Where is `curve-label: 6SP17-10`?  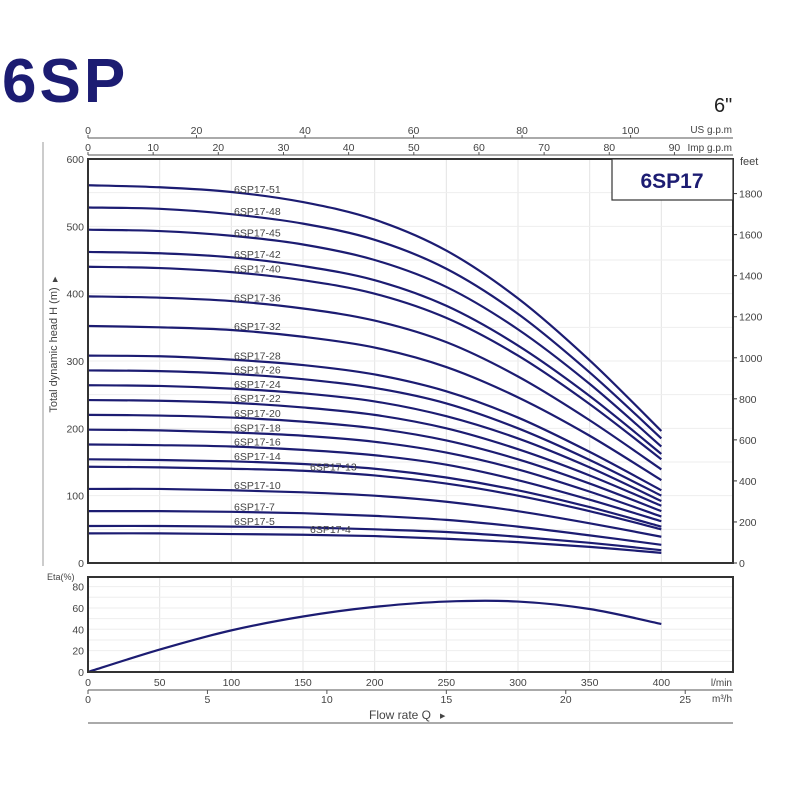
curve-label: 6SP17-10 is located at coordinates (257, 486).